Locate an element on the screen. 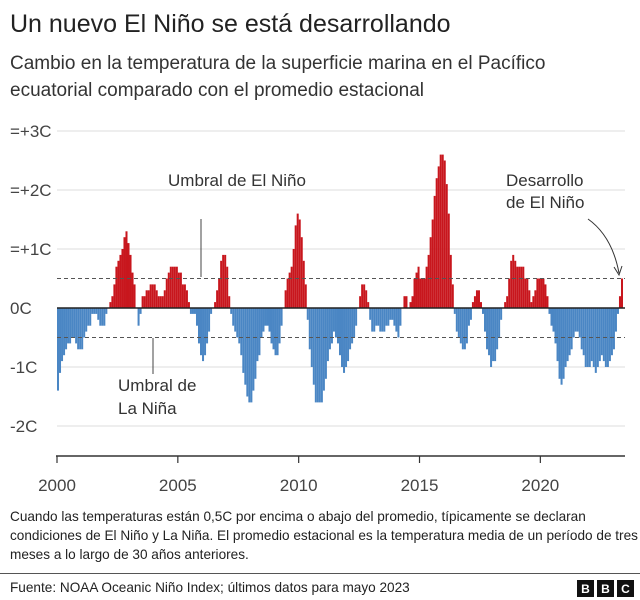 The height and width of the screenshot is (600, 640). development-label: Desarrollo is located at coordinates (544, 180).